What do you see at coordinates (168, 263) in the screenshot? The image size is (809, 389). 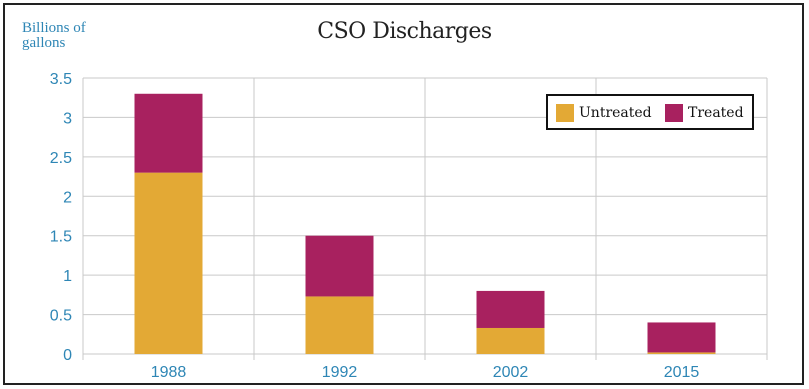 I see `bar-untreated-1988` at bounding box center [168, 263].